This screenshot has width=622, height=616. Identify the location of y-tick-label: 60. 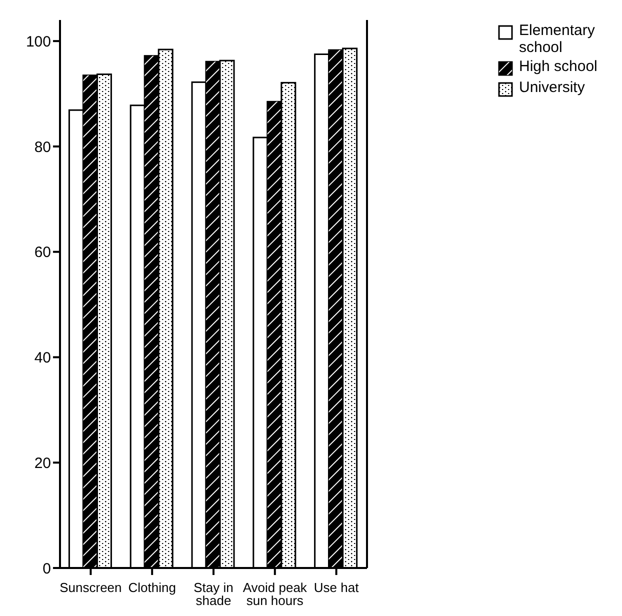
(42, 253).